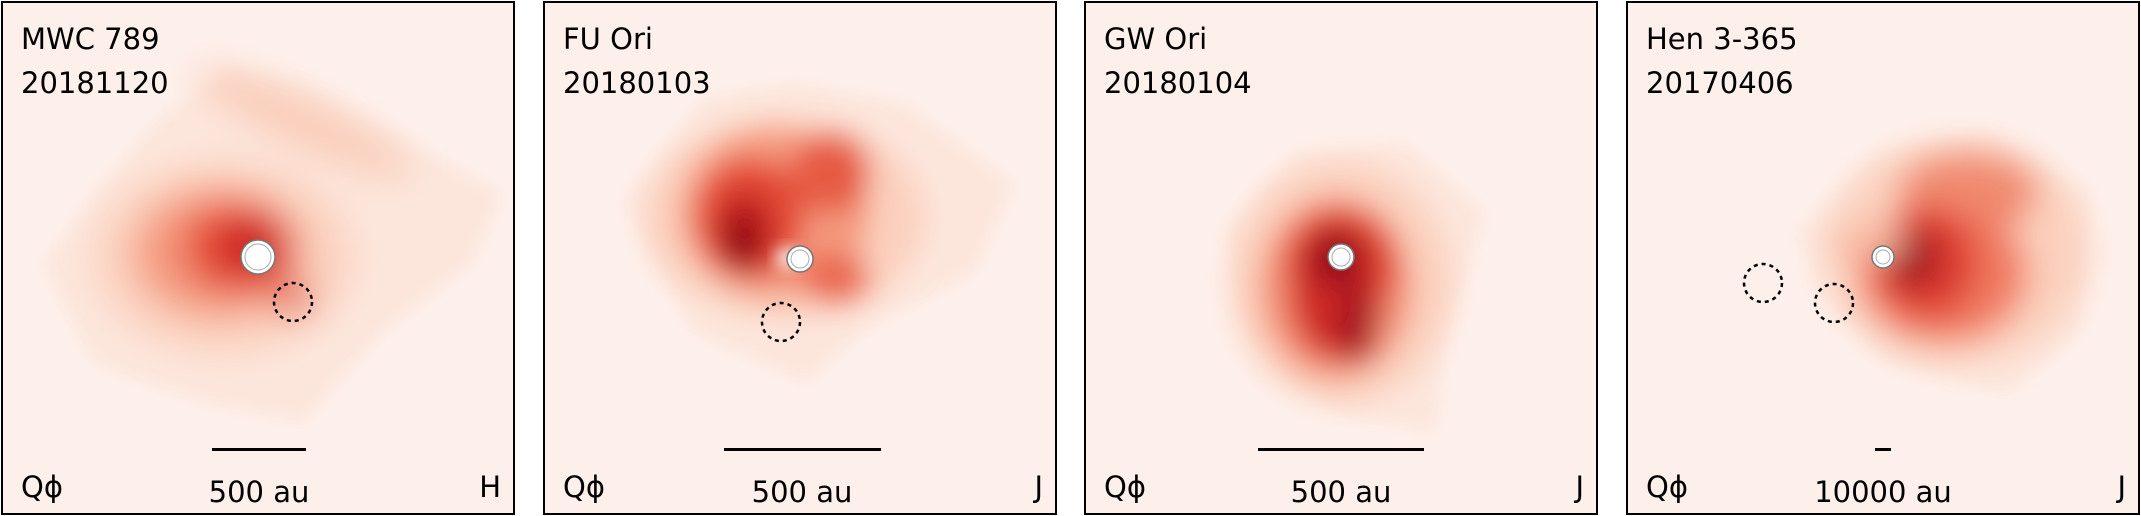  What do you see at coordinates (1156, 39) in the screenshot?
I see `object-name: GW Ori` at bounding box center [1156, 39].